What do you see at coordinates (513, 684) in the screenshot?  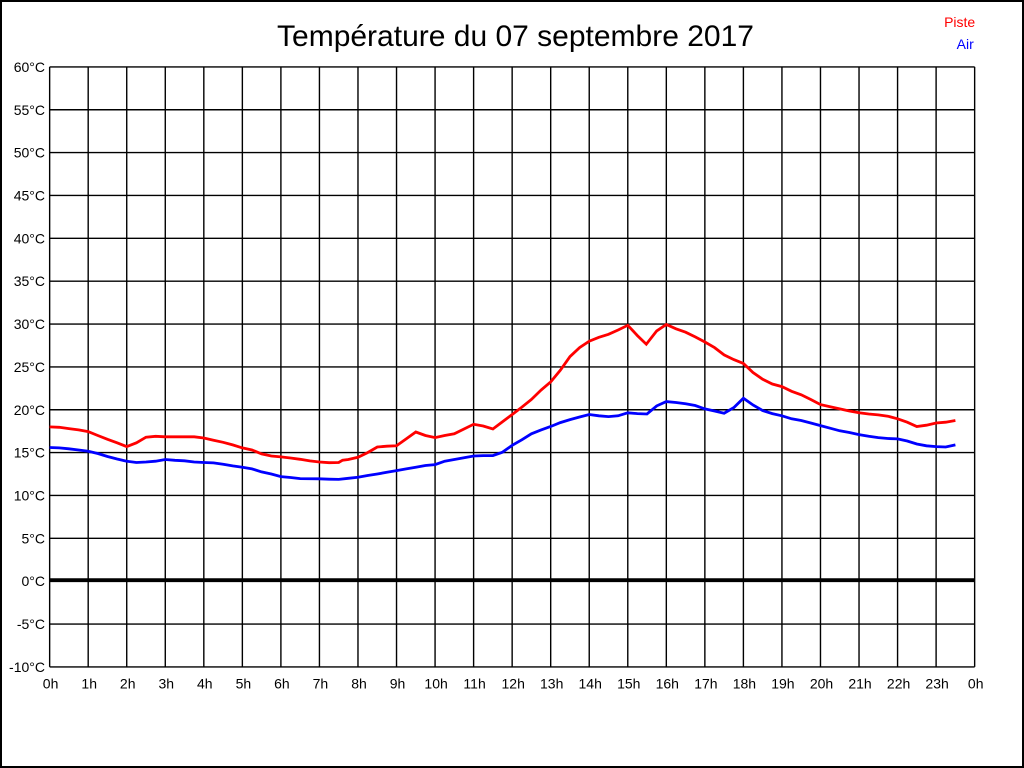 I see `svg-text: 12h` at bounding box center [513, 684].